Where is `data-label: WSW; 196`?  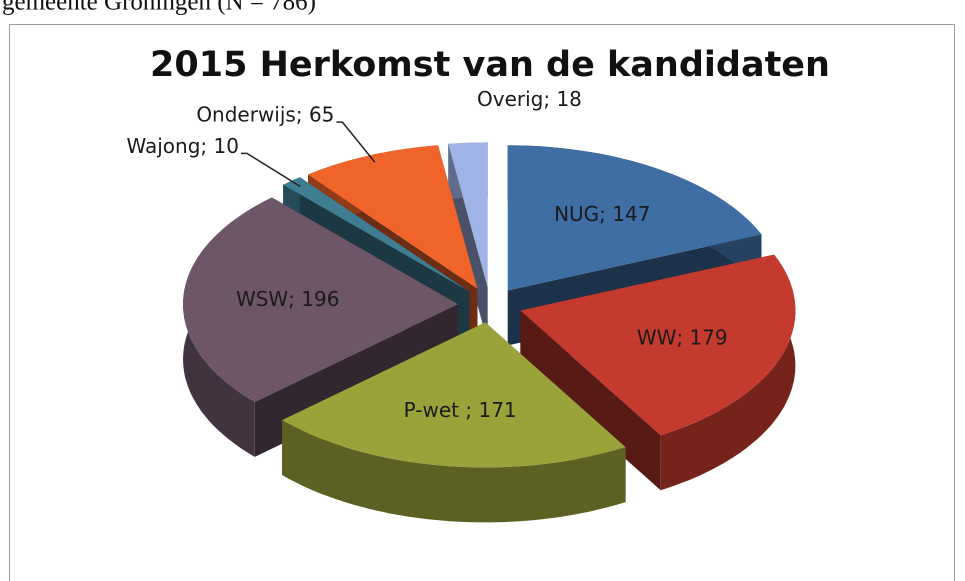 data-label: WSW; 196 is located at coordinates (288, 299).